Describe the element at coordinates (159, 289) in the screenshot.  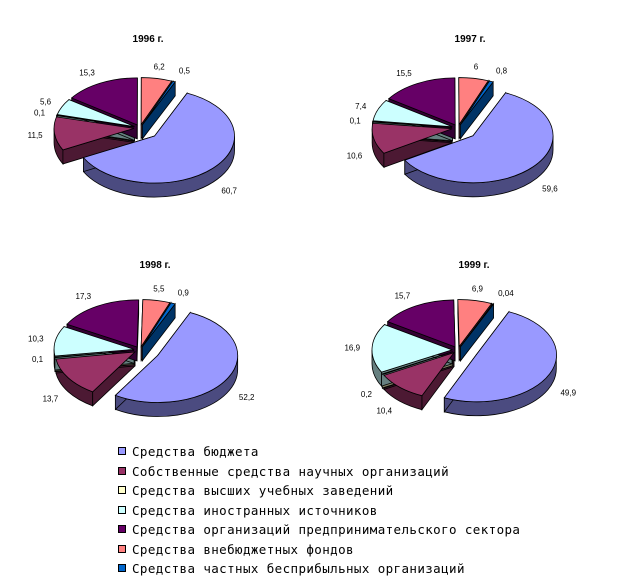
I see `data-label-offbudget: 5,5` at that location.